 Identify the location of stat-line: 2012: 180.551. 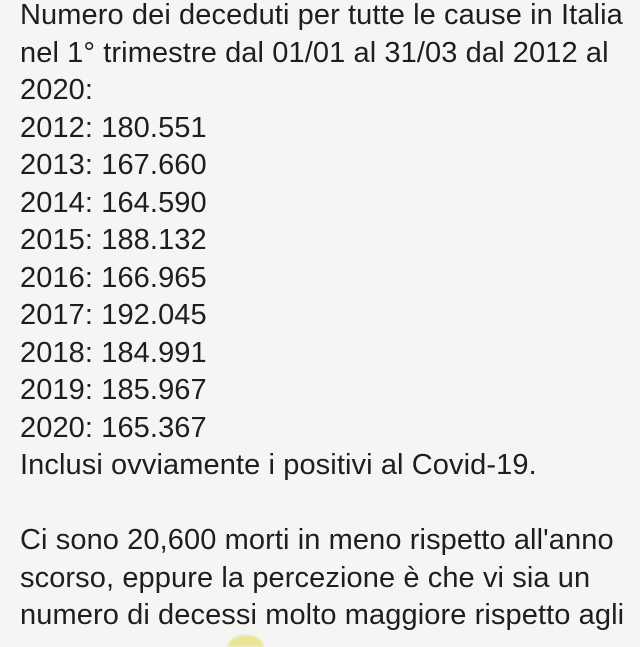
(113, 127).